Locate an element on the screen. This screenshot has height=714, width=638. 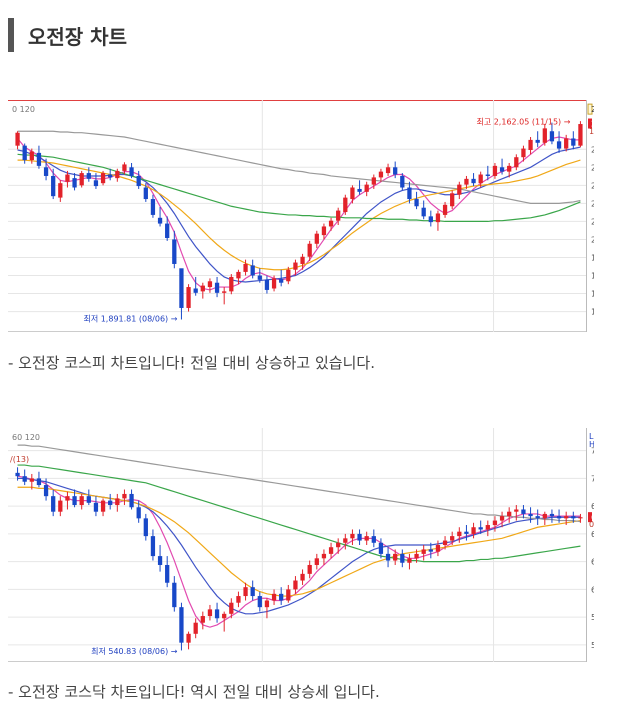
y-tick-label: 625.00 is located at coordinates (592, 562).